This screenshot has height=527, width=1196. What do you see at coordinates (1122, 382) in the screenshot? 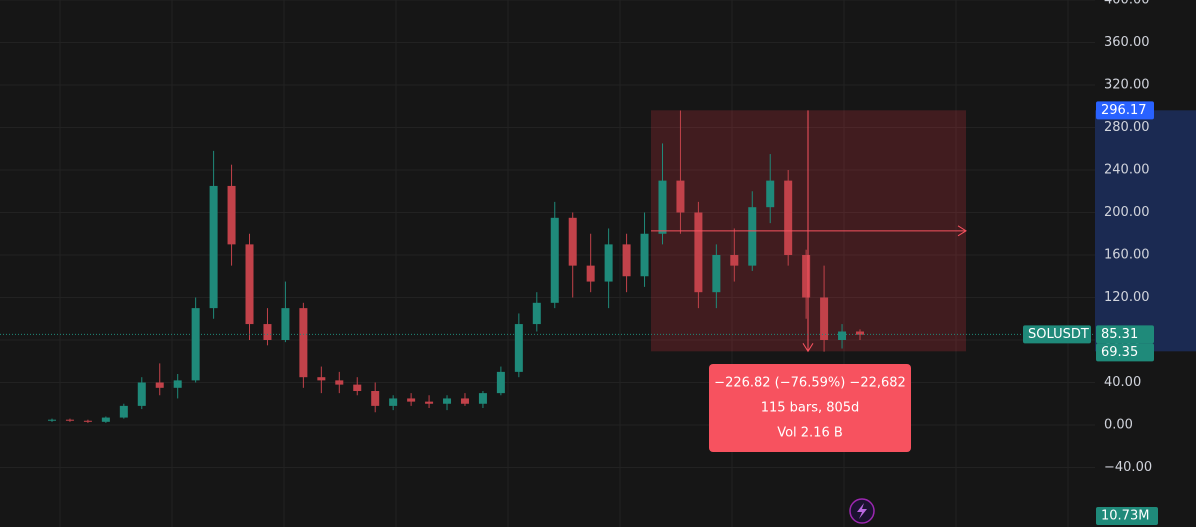
I see `y-tick-label: 40.00` at bounding box center [1122, 382].